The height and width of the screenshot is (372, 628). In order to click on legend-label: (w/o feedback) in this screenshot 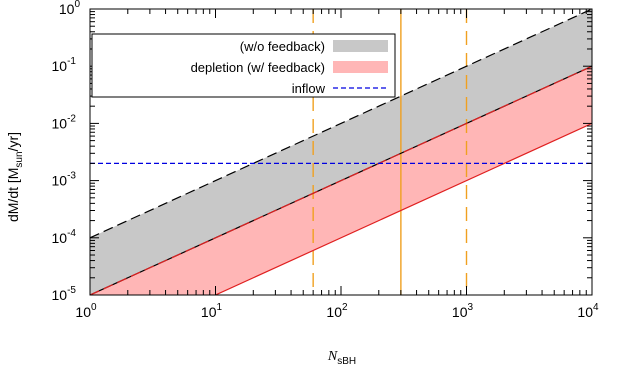, I will do `click(282, 46)`.